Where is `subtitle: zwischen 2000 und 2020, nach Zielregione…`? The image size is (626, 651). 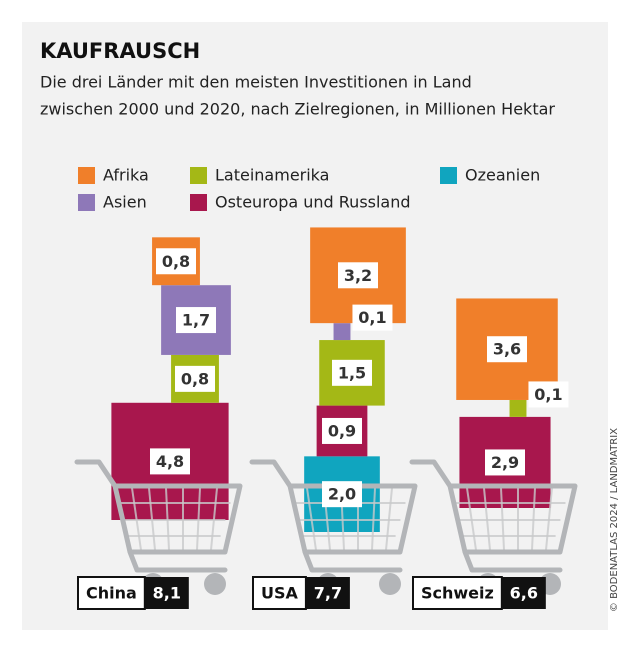 subtitle: zwischen 2000 und 2020, nach Zielregione… is located at coordinates (297, 109).